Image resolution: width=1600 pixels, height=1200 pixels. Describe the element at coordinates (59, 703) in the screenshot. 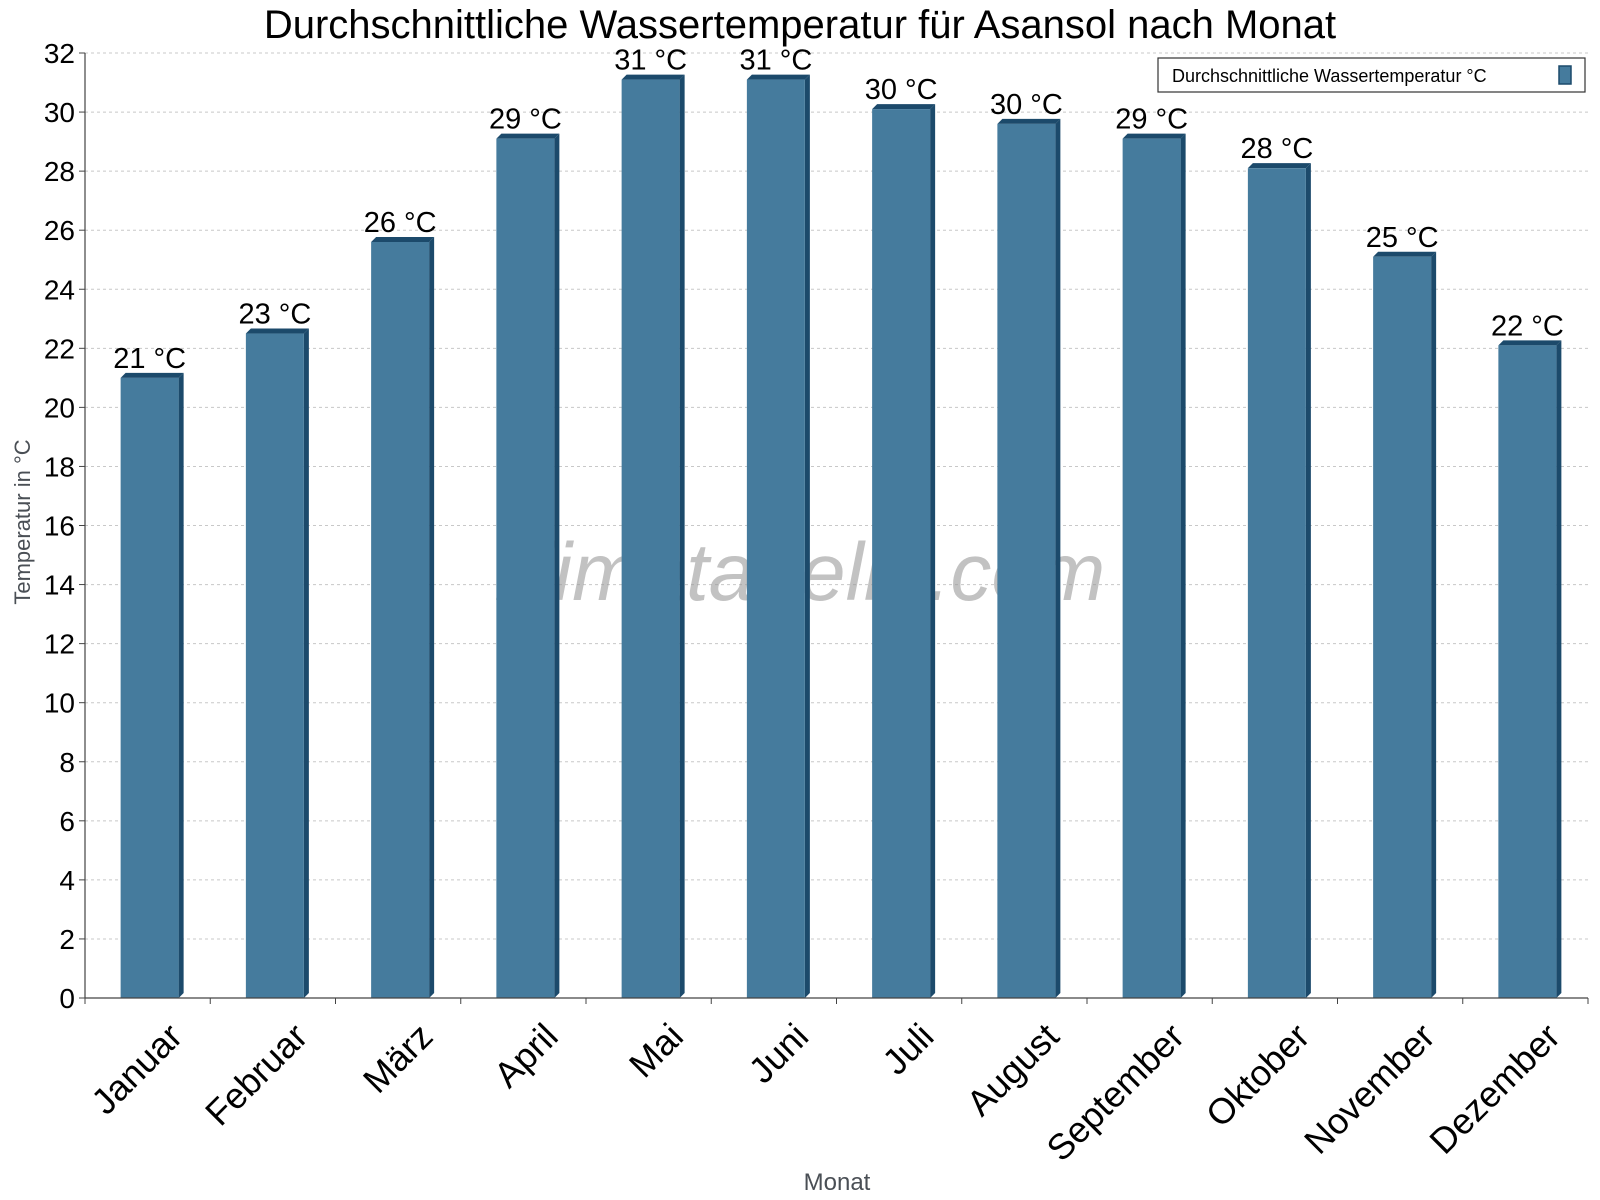

I see `y-tick-label: 10` at that location.